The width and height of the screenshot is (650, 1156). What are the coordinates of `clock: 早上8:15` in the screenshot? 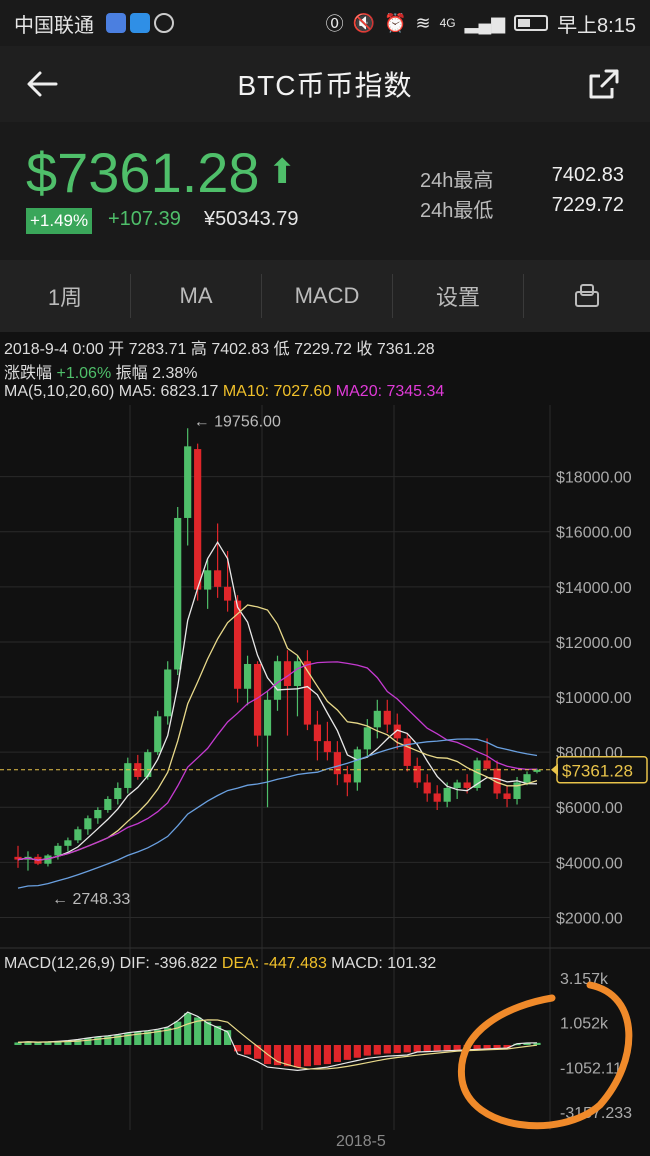 It's located at (596, 25).